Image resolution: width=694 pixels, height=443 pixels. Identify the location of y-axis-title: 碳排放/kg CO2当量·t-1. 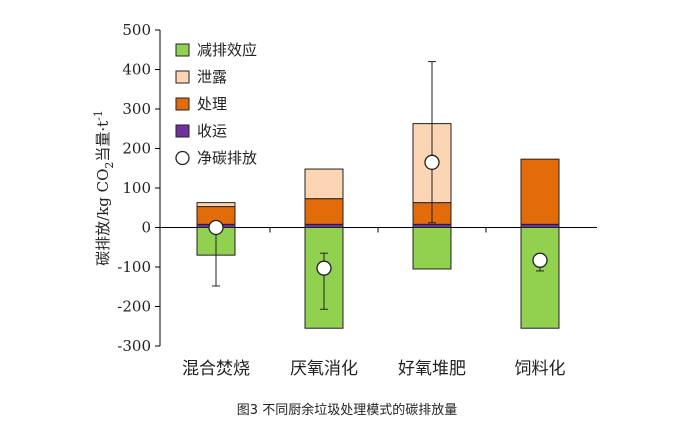
(104, 188).